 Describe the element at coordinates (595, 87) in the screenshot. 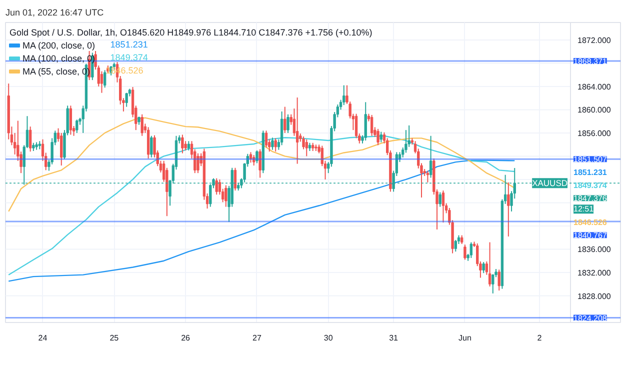

I see `y-tick-label: 1864.000` at that location.